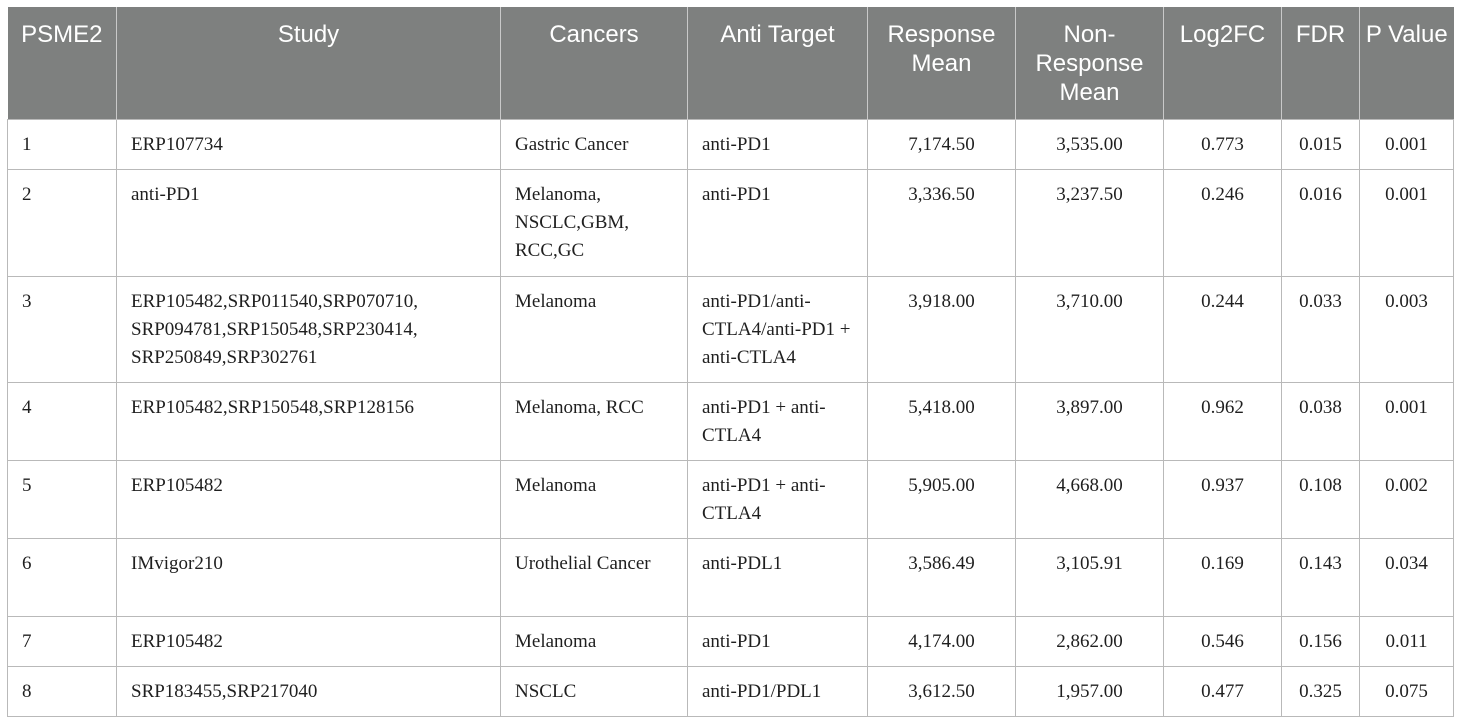 The width and height of the screenshot is (1460, 727). I want to click on cell-response-mean: 3,612.50, so click(941, 691).